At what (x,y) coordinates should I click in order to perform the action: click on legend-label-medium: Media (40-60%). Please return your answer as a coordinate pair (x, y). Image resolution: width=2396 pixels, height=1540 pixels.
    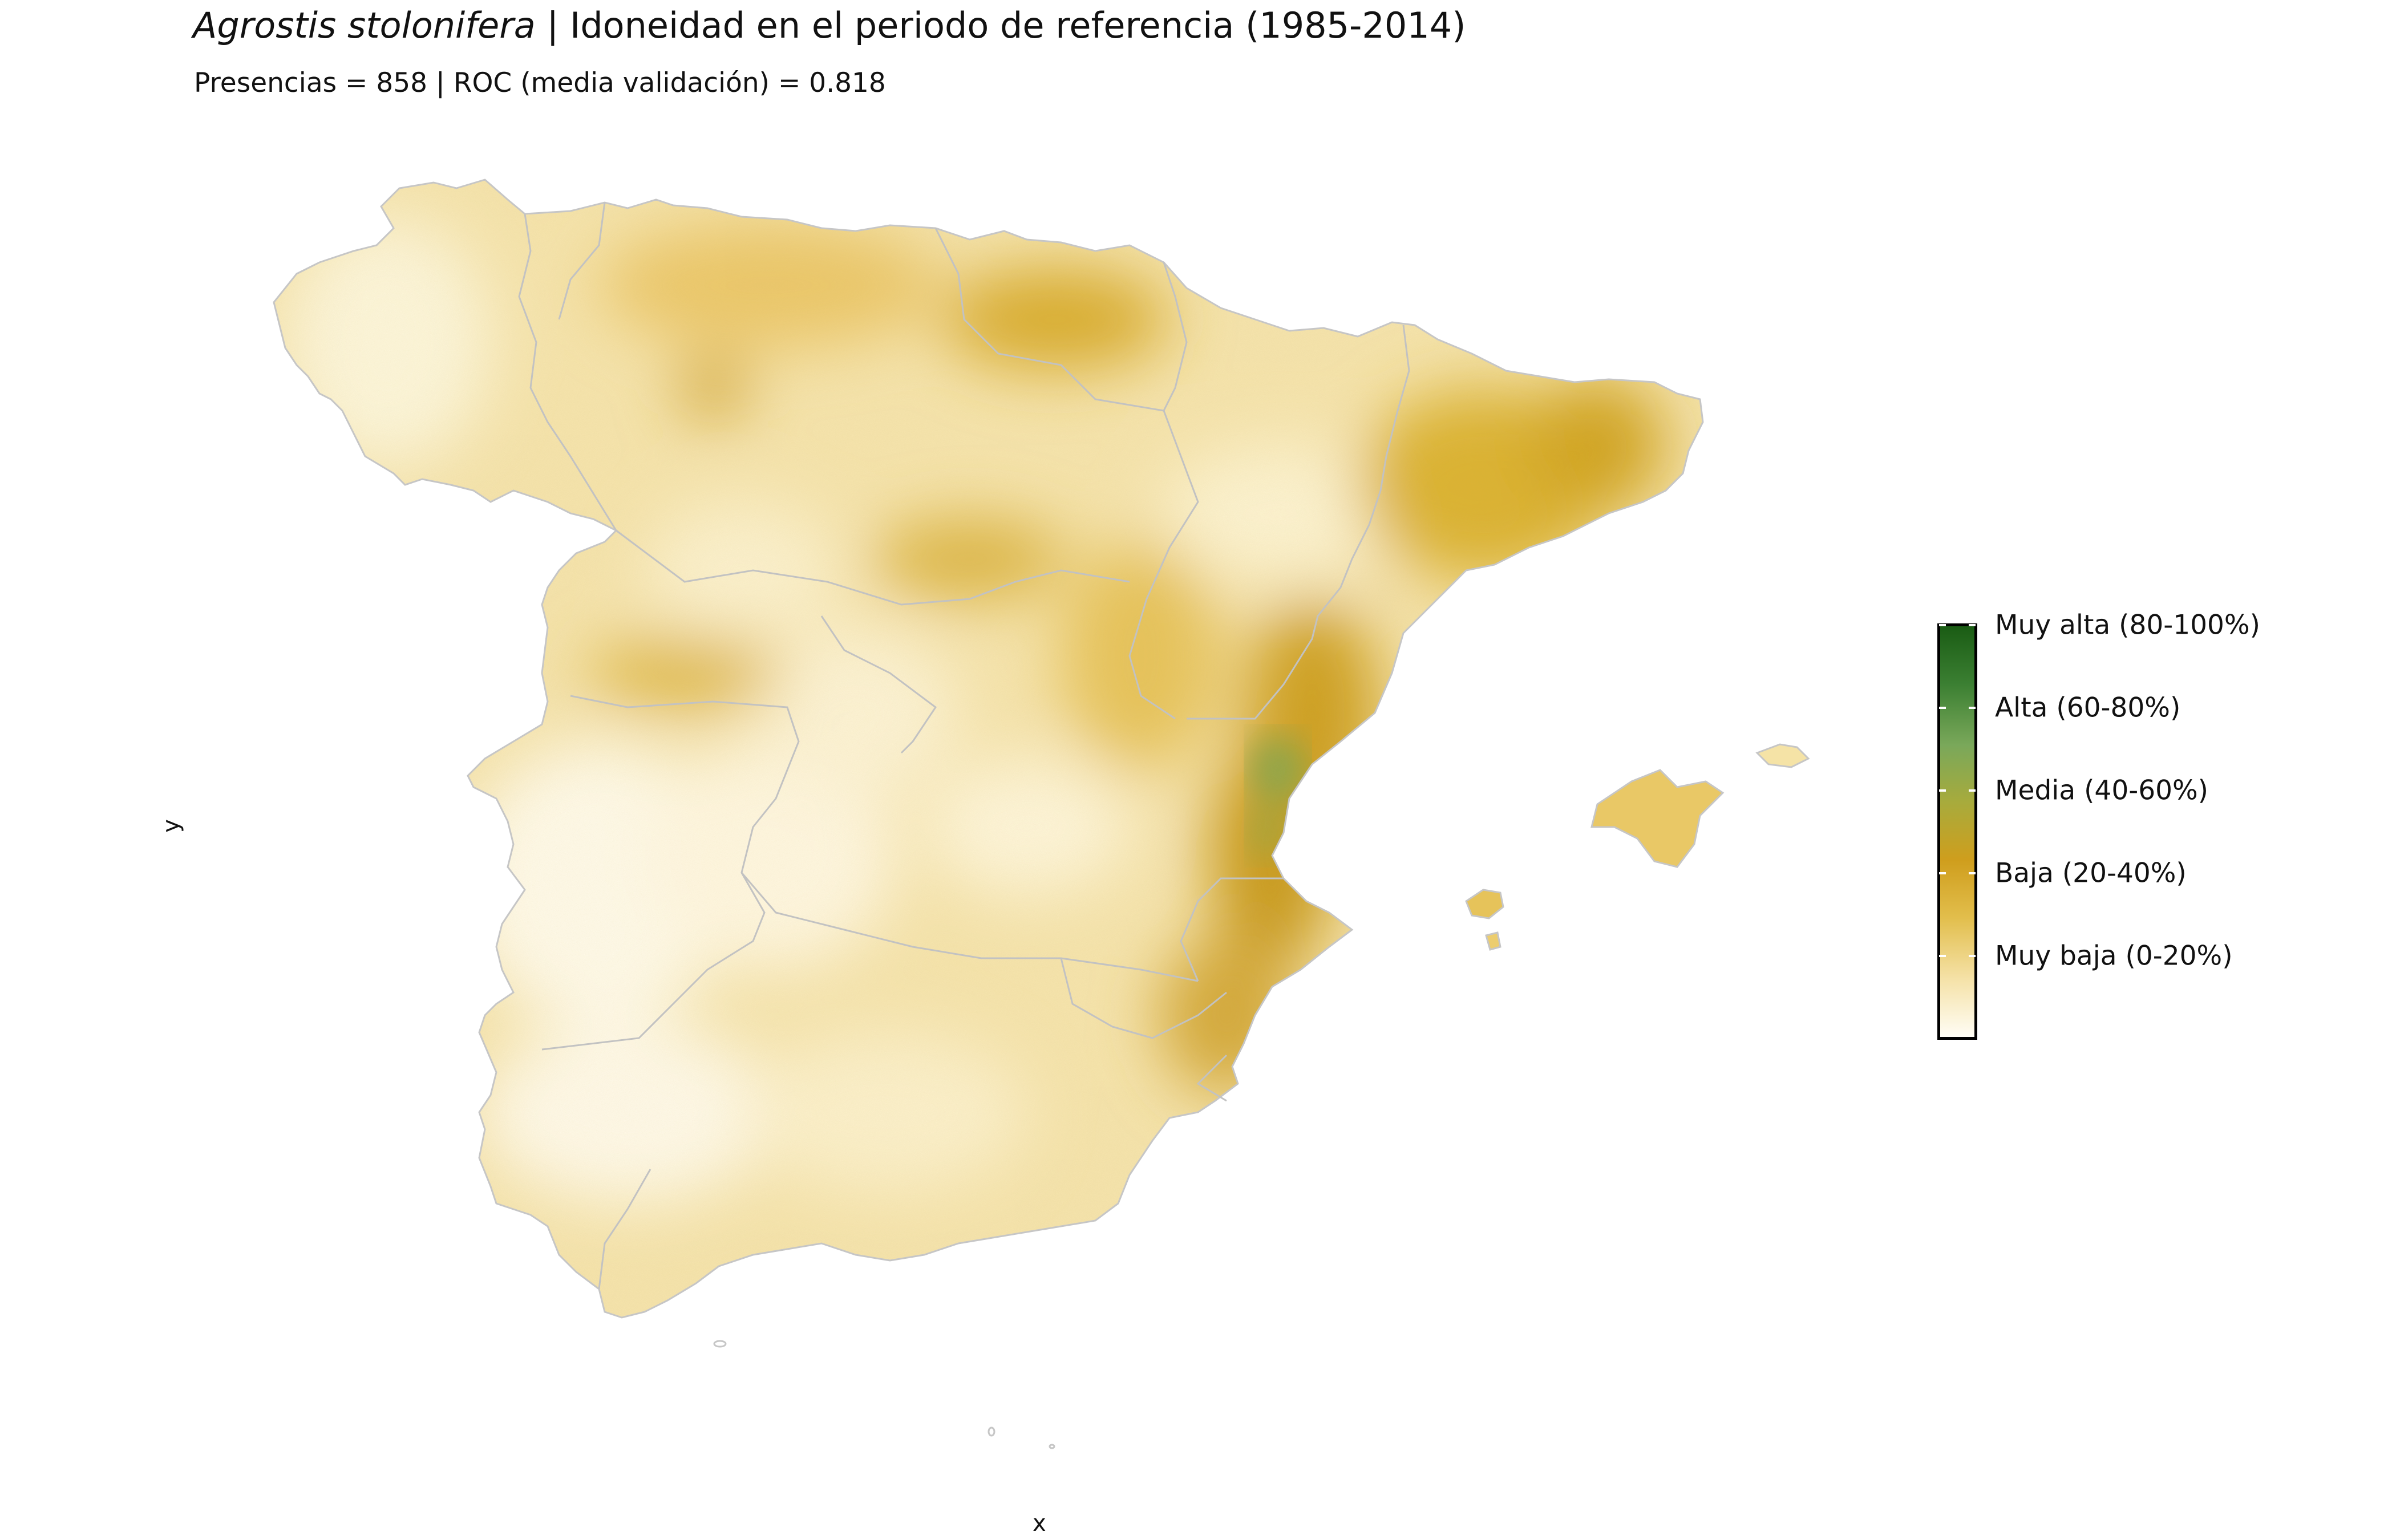
    Looking at the image, I should click on (2102, 791).